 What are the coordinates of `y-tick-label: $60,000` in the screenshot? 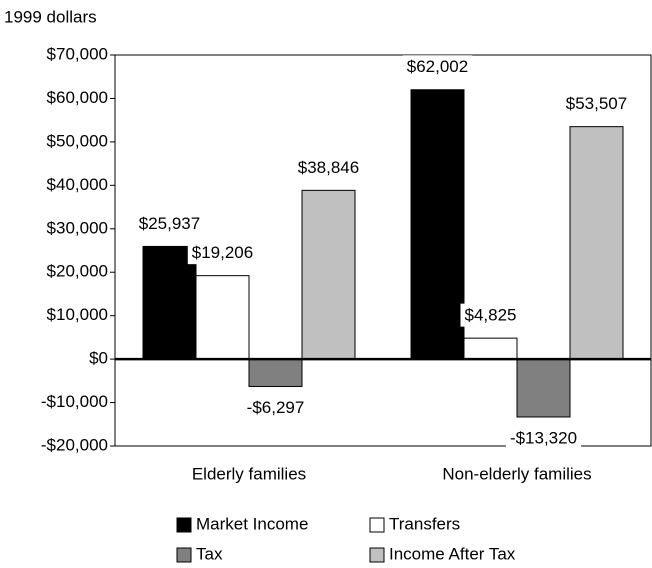 It's located at (77, 97).